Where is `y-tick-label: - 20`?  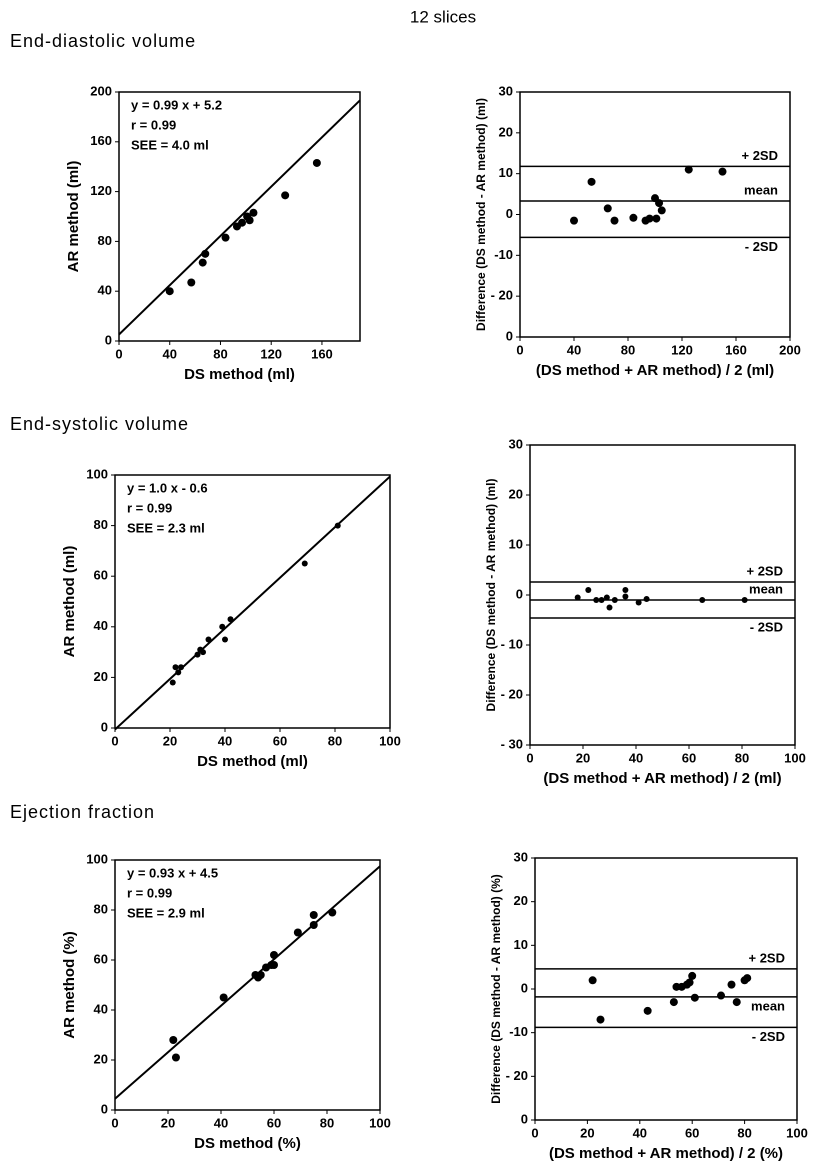 y-tick-label: - 20 is located at coordinates (517, 1075).